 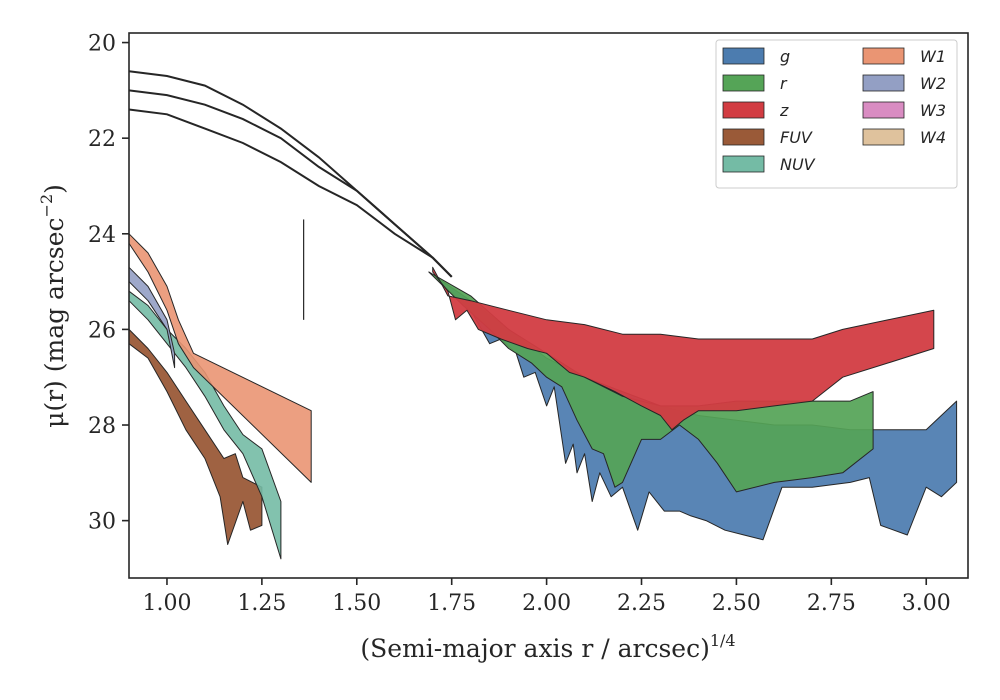 What do you see at coordinates (195, 436) in the screenshot?
I see `band-fuv` at bounding box center [195, 436].